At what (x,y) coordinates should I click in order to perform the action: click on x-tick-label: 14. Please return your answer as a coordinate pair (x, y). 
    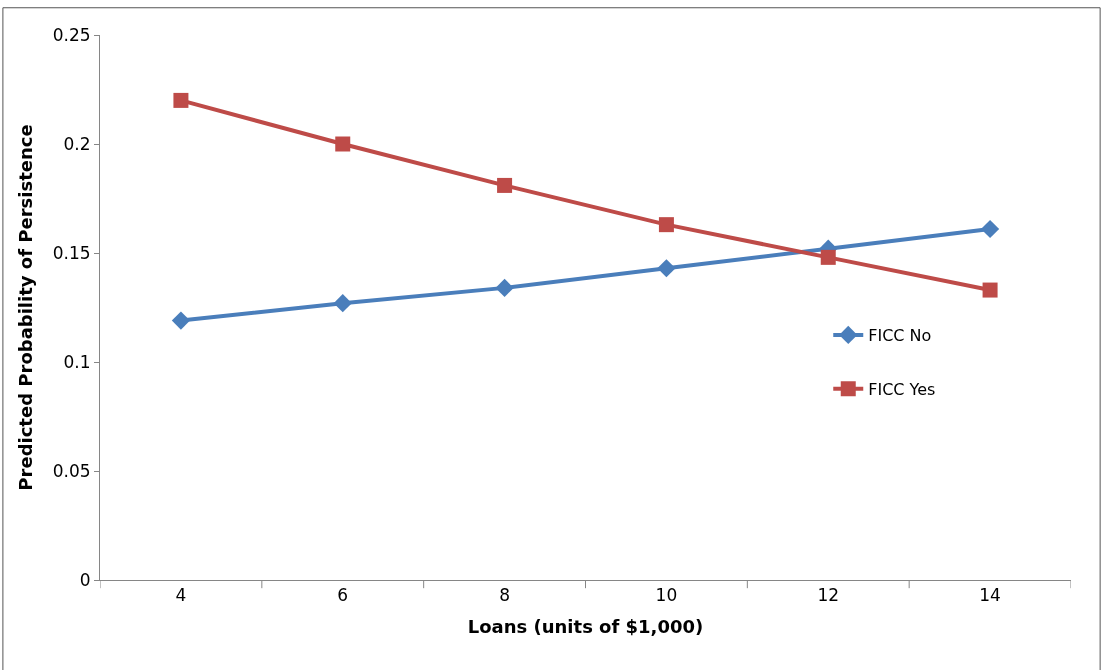
    Looking at the image, I should click on (990, 595).